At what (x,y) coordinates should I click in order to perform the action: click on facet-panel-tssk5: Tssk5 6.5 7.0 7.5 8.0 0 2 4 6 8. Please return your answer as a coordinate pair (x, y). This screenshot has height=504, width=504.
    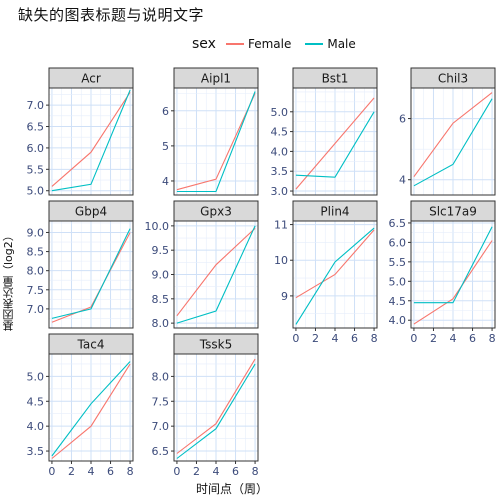
    Looking at the image, I should click on (205, 405).